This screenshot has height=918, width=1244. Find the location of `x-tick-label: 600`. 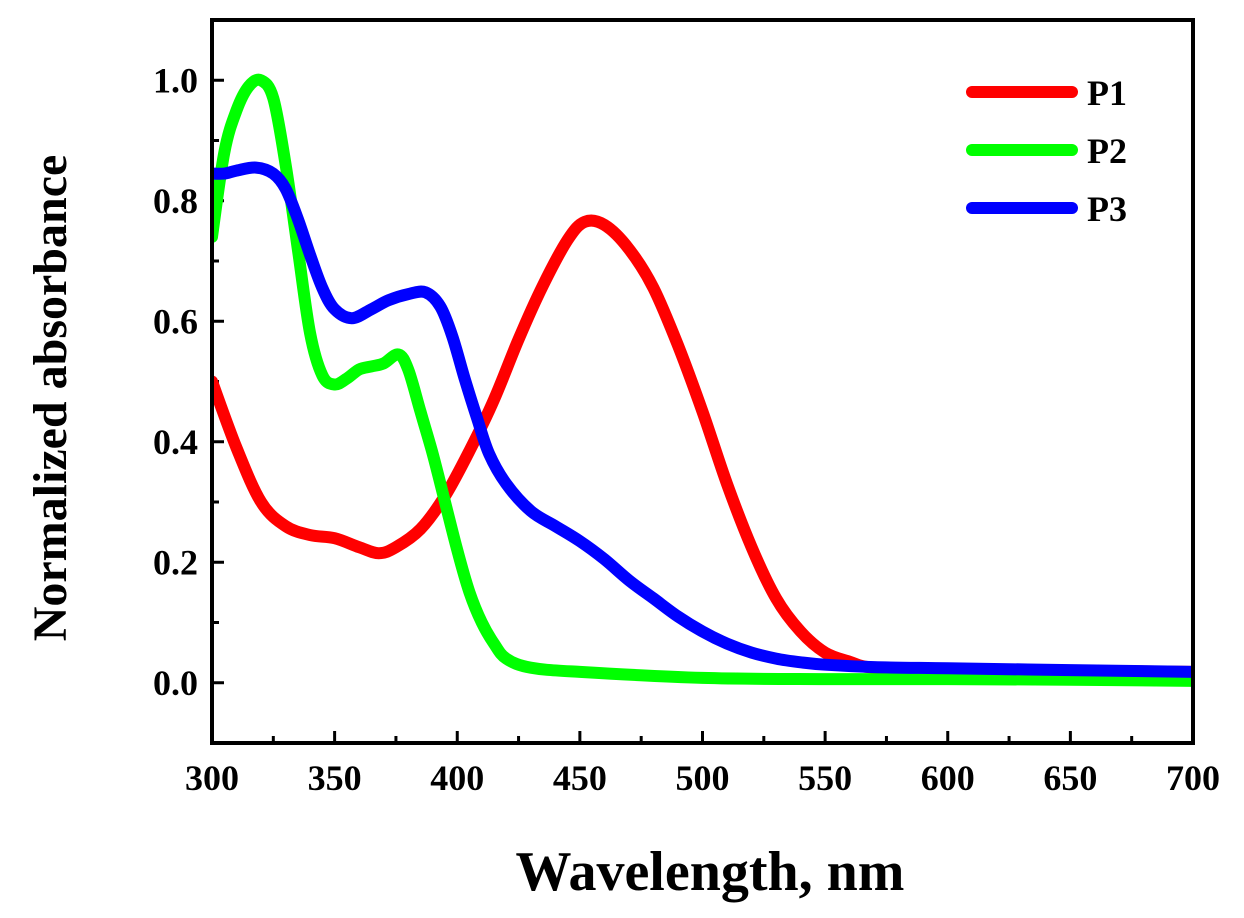

x-tick-label: 600 is located at coordinates (948, 778).